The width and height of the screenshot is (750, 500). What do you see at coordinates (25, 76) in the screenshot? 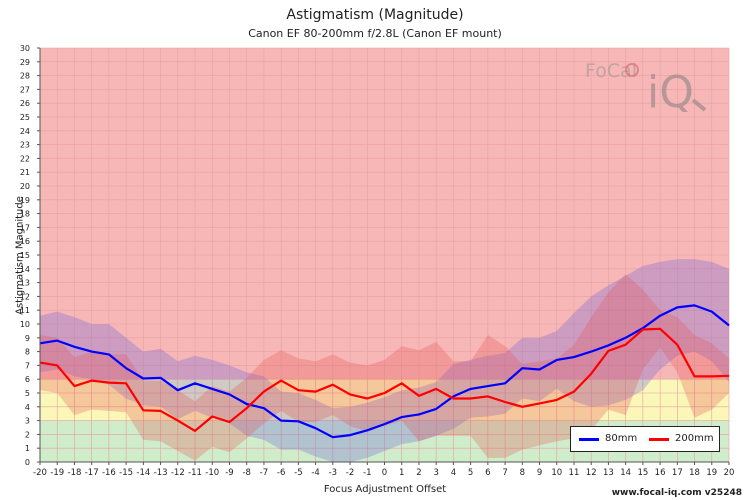
I see `y-tick-label: 28` at bounding box center [25, 76].